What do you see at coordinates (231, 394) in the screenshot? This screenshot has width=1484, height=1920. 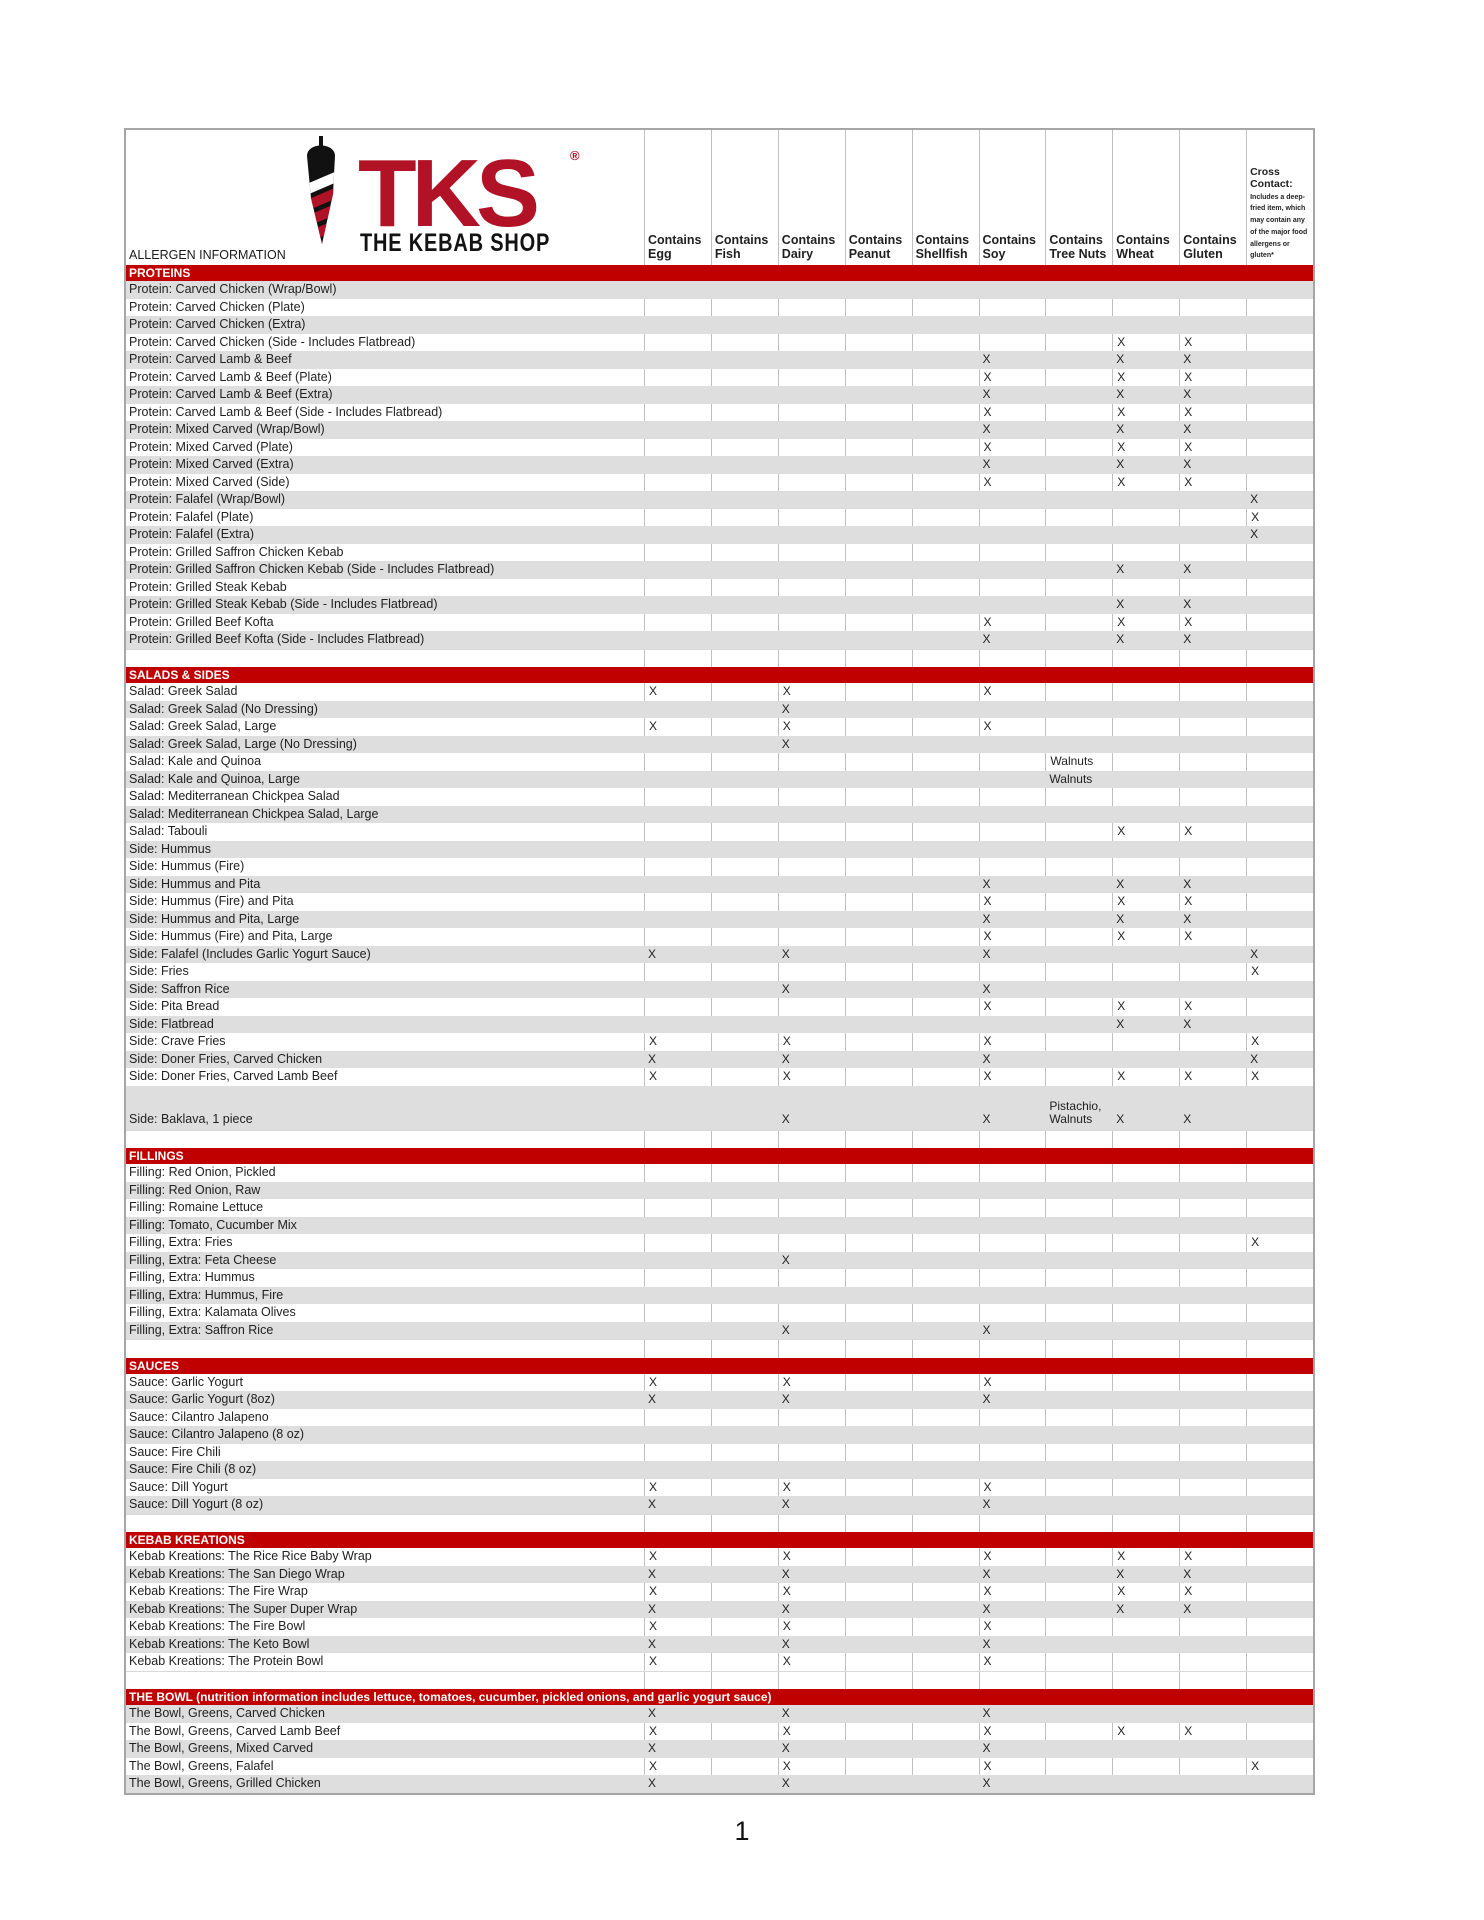 I see `row-label: Protein: Carved Lamb & Beef (Extra)` at bounding box center [231, 394].